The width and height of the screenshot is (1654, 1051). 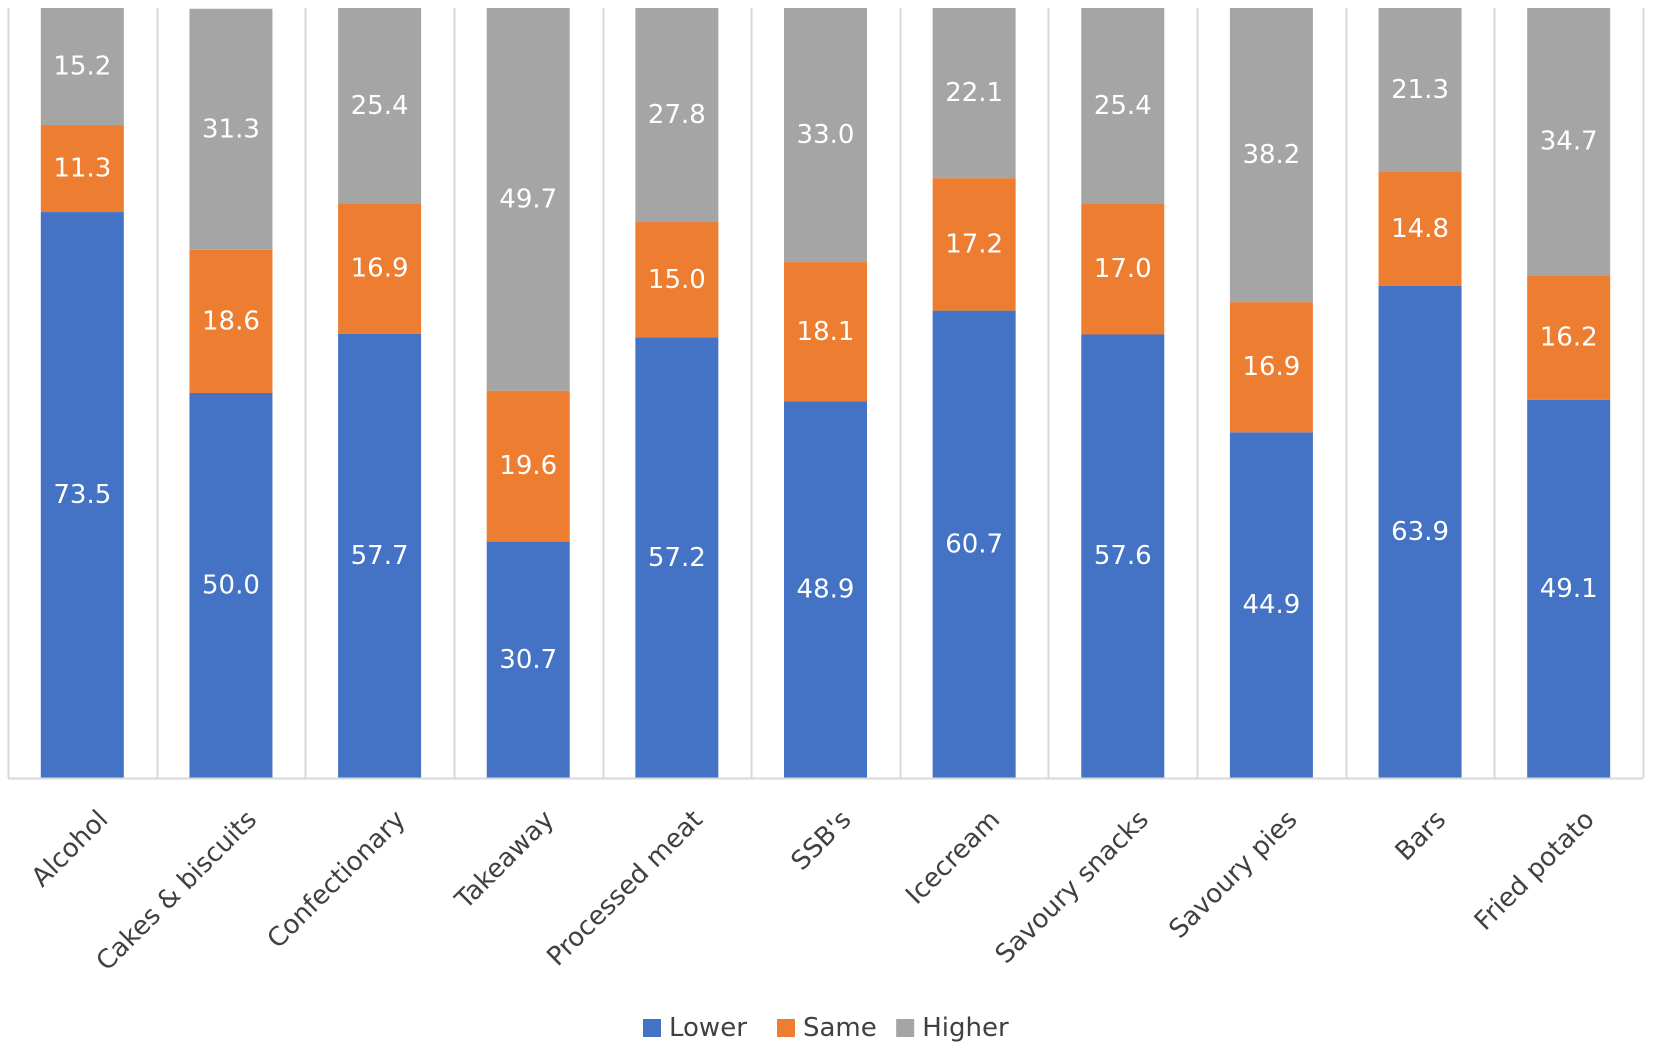 I want to click on data-label-higher: 38.2, so click(x=1271, y=155).